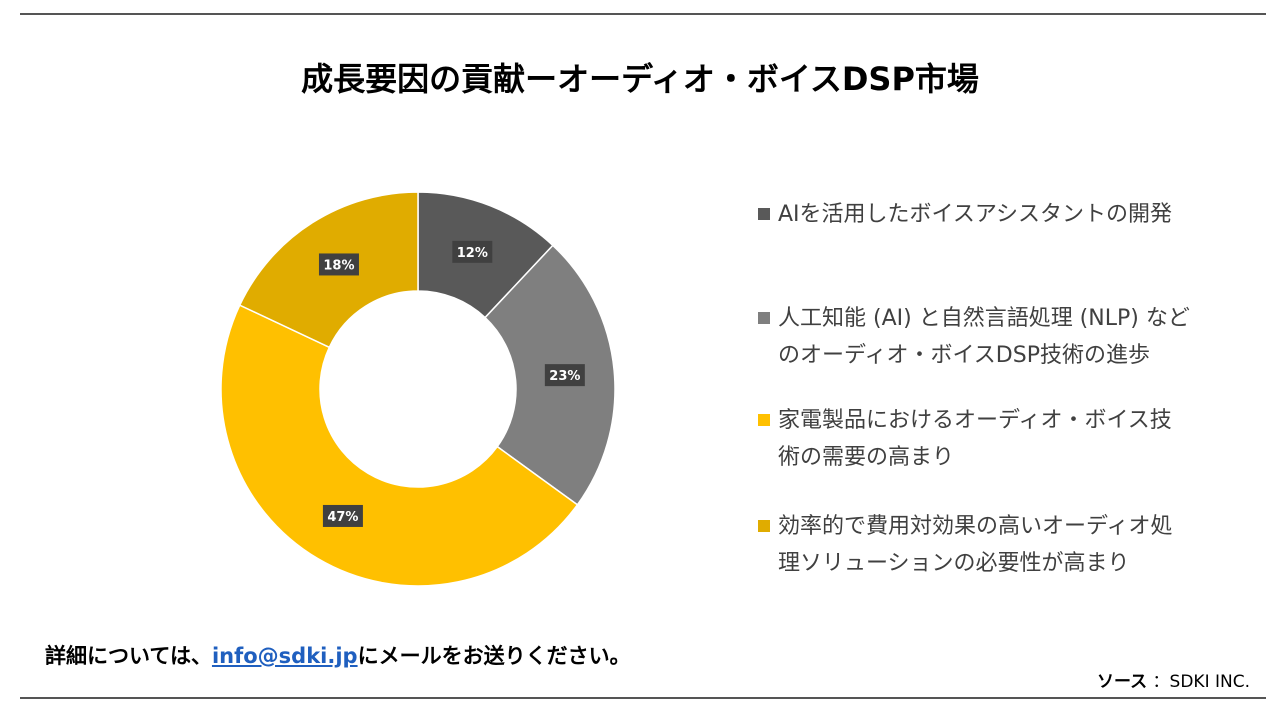 The image size is (1280, 720). I want to click on slice-label: 47%, so click(342, 515).